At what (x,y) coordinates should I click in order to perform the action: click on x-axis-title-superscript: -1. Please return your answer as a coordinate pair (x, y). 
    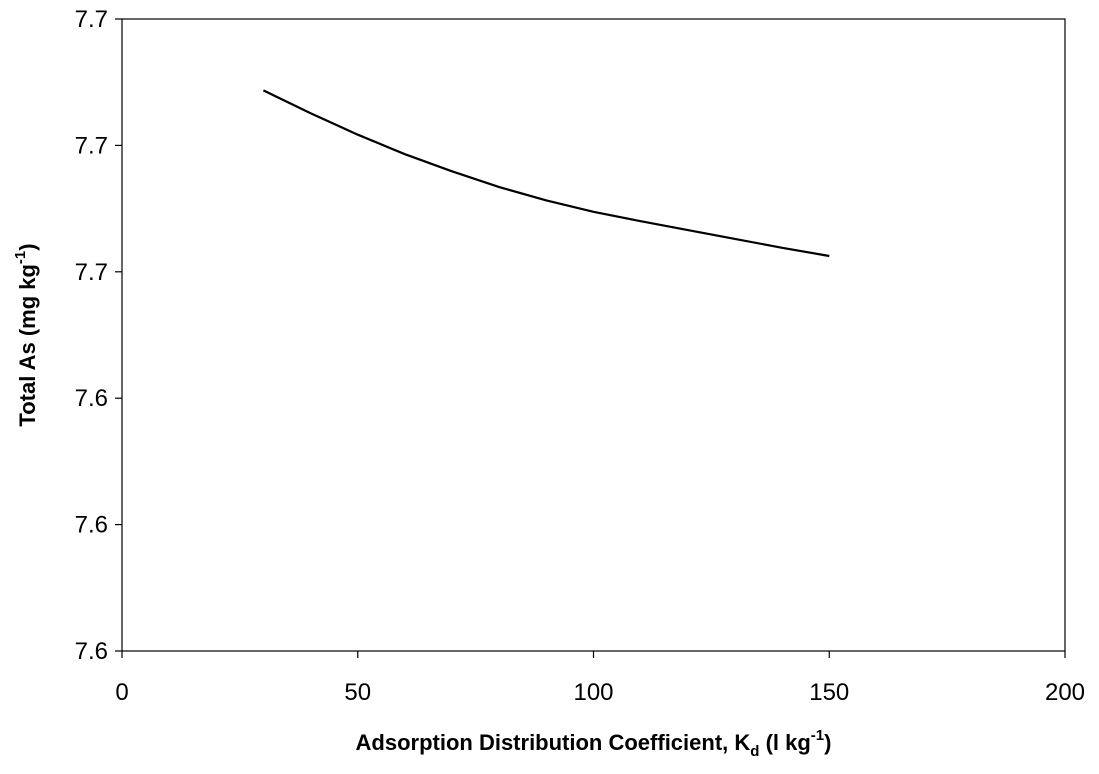
    Looking at the image, I should click on (817, 735).